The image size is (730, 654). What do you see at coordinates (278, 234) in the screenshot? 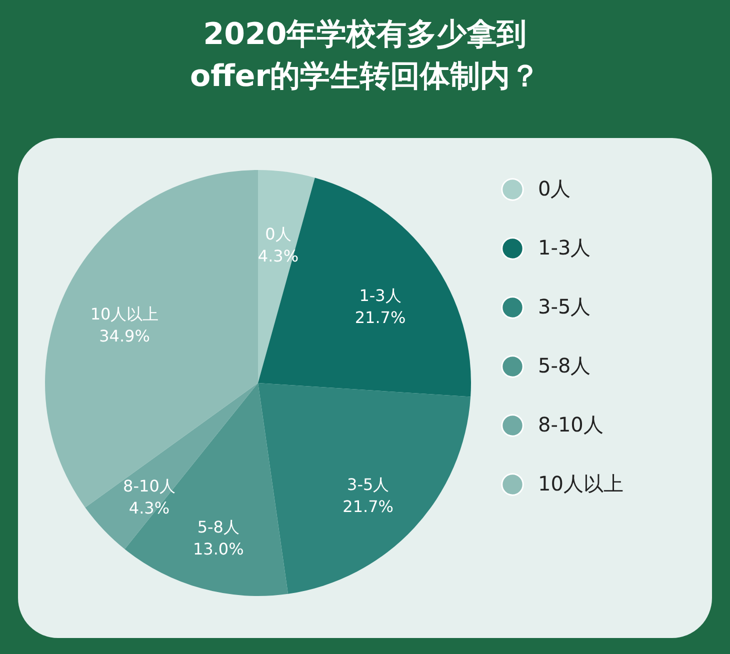
I see `slice-label: 0人` at bounding box center [278, 234].